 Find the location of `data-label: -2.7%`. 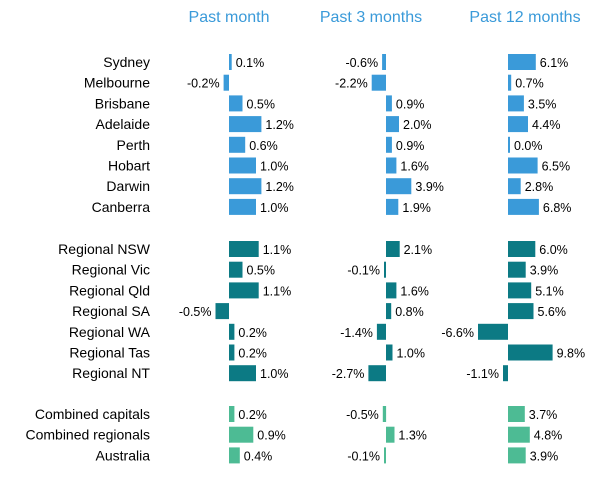

data-label: -2.7% is located at coordinates (348, 374).